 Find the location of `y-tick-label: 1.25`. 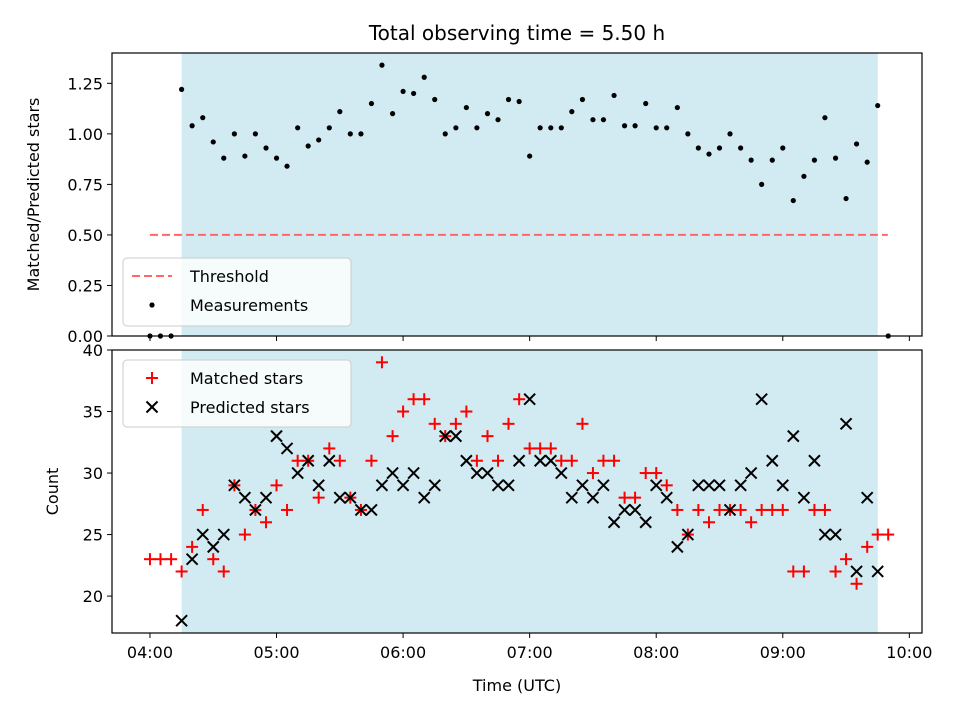

y-tick-label: 1.25 is located at coordinates (85, 83).